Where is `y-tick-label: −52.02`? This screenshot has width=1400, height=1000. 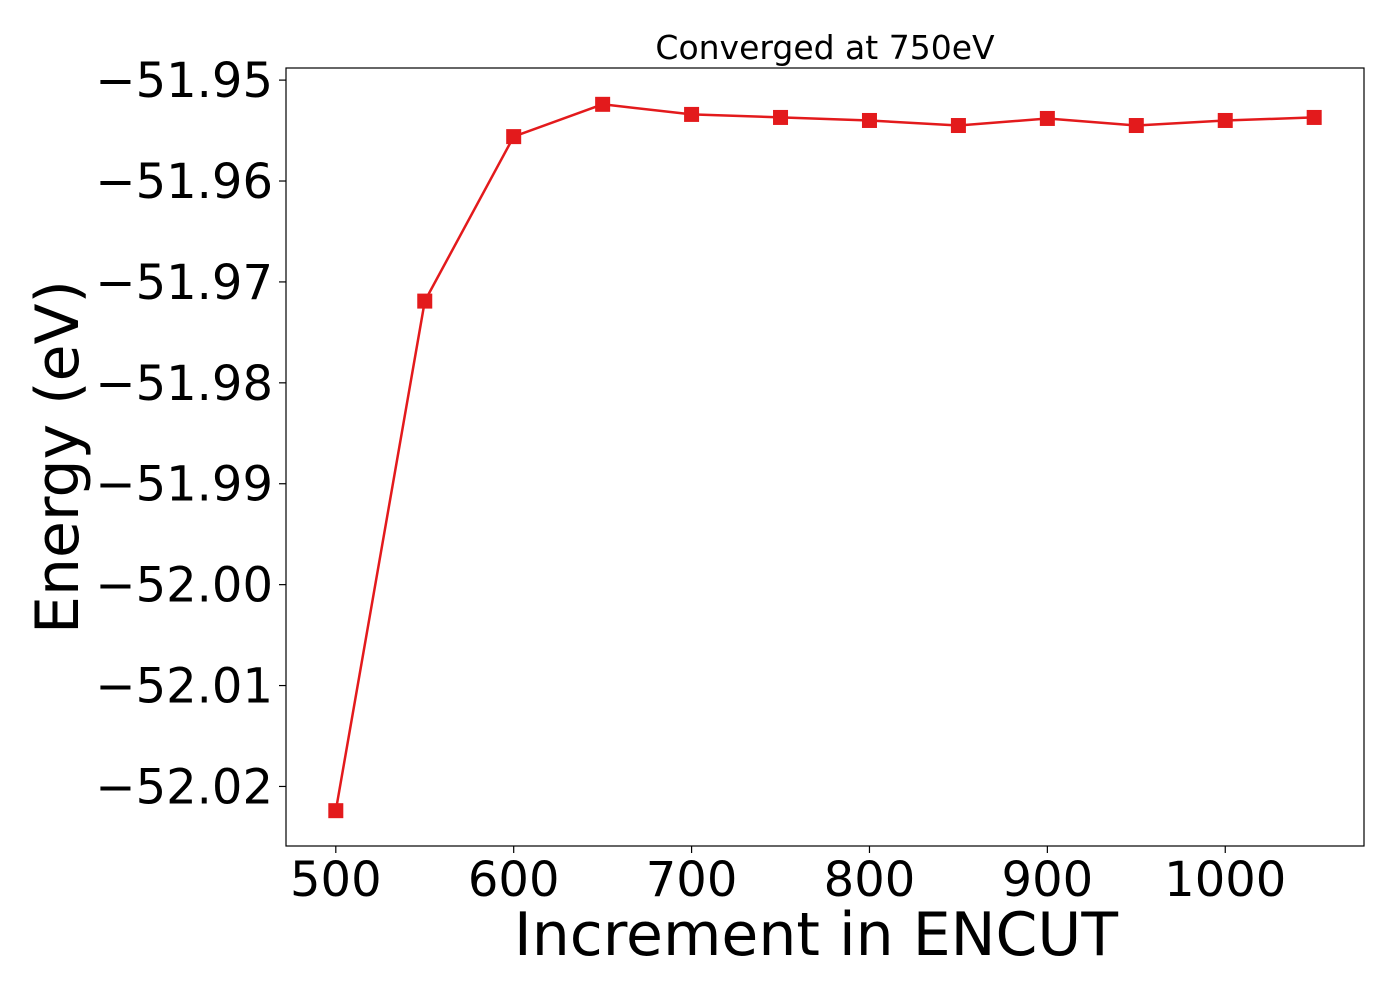 y-tick-label: −52.02 is located at coordinates (184, 787).